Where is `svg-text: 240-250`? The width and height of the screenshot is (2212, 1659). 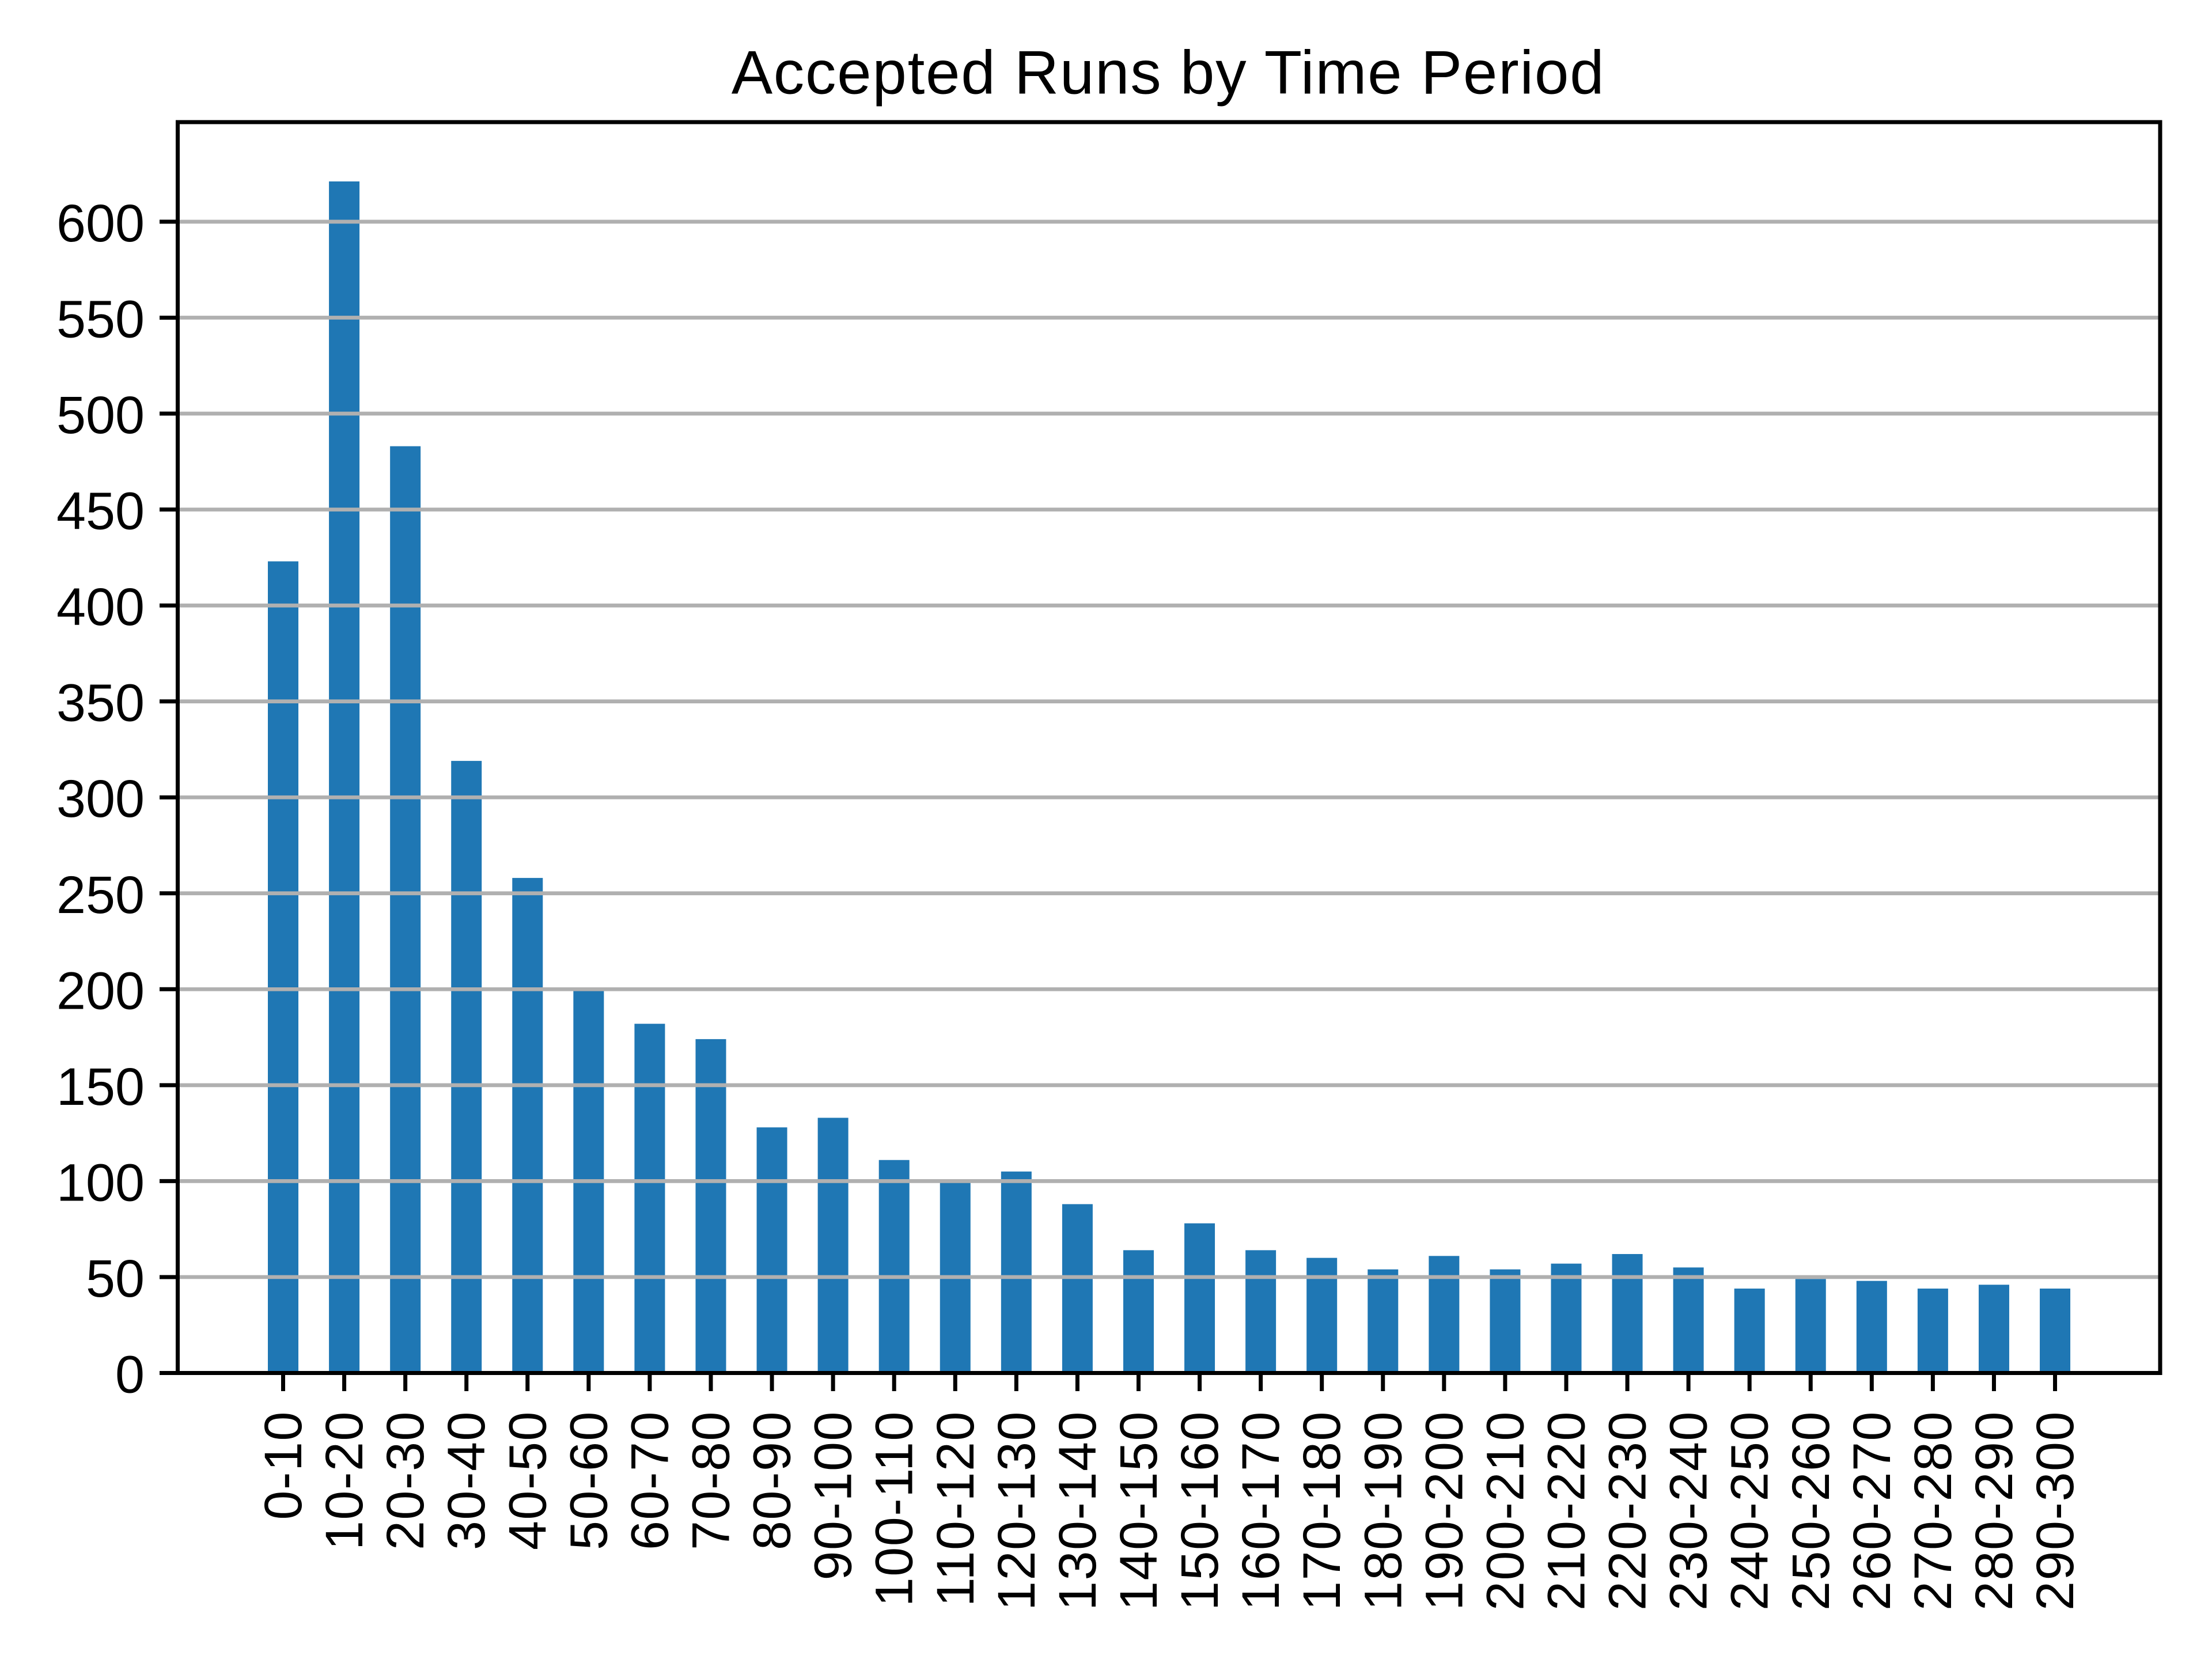
svg-text: 240-250 is located at coordinates (1750, 1511).